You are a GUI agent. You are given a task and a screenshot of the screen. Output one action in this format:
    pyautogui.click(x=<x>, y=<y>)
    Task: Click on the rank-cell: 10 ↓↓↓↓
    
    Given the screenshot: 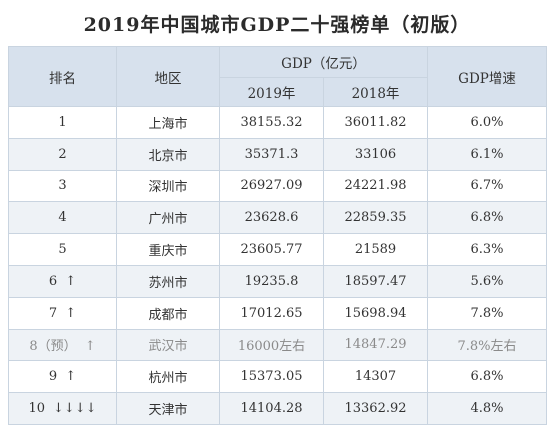 What is the action you would take?
    pyautogui.click(x=62, y=408)
    